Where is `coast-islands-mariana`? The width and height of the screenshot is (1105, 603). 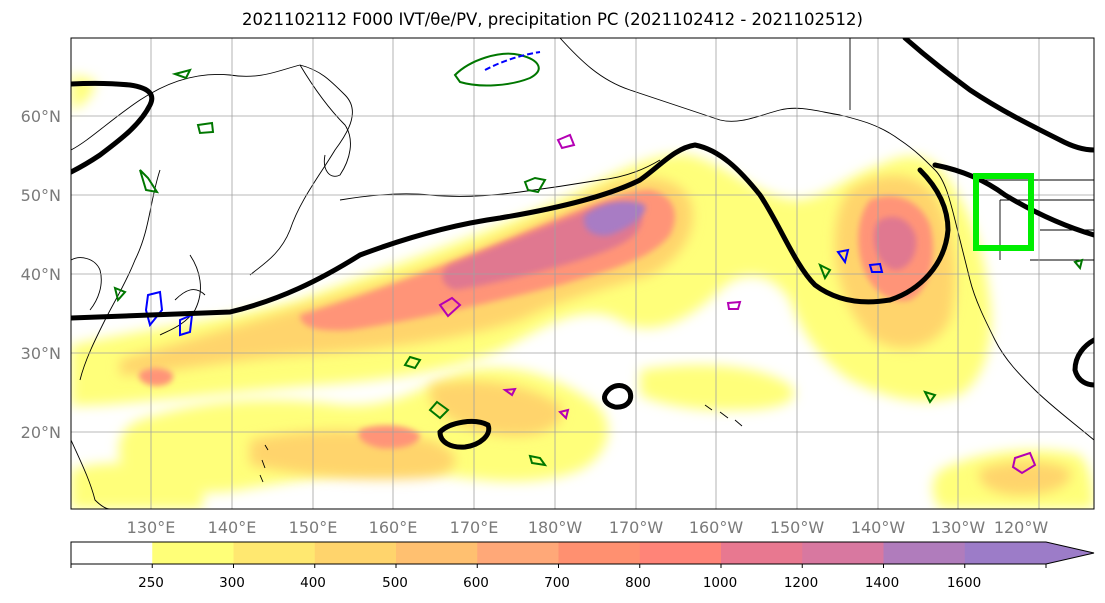
coast-islands-mariana is located at coordinates (264, 463).